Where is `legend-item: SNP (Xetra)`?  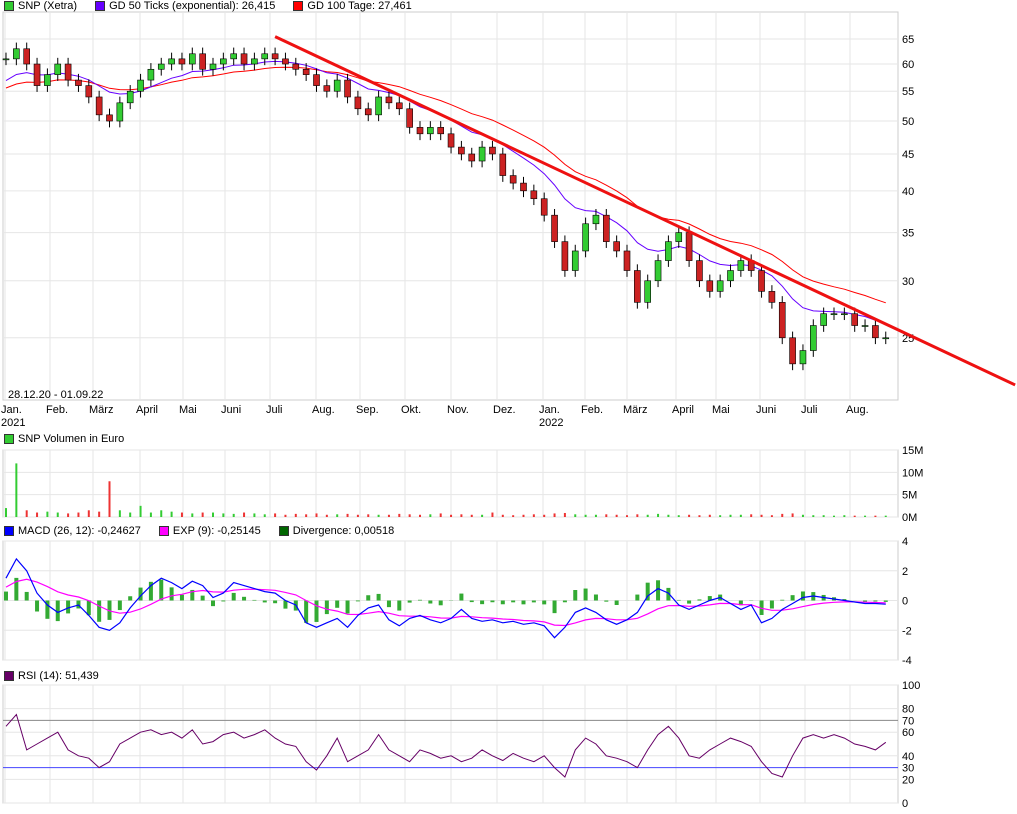 legend-item: SNP (Xetra) is located at coordinates (40, 6).